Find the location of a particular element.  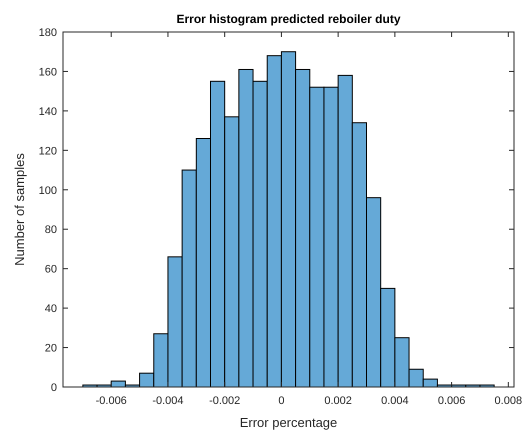

x-tick-label: 0.004 is located at coordinates (395, 401).